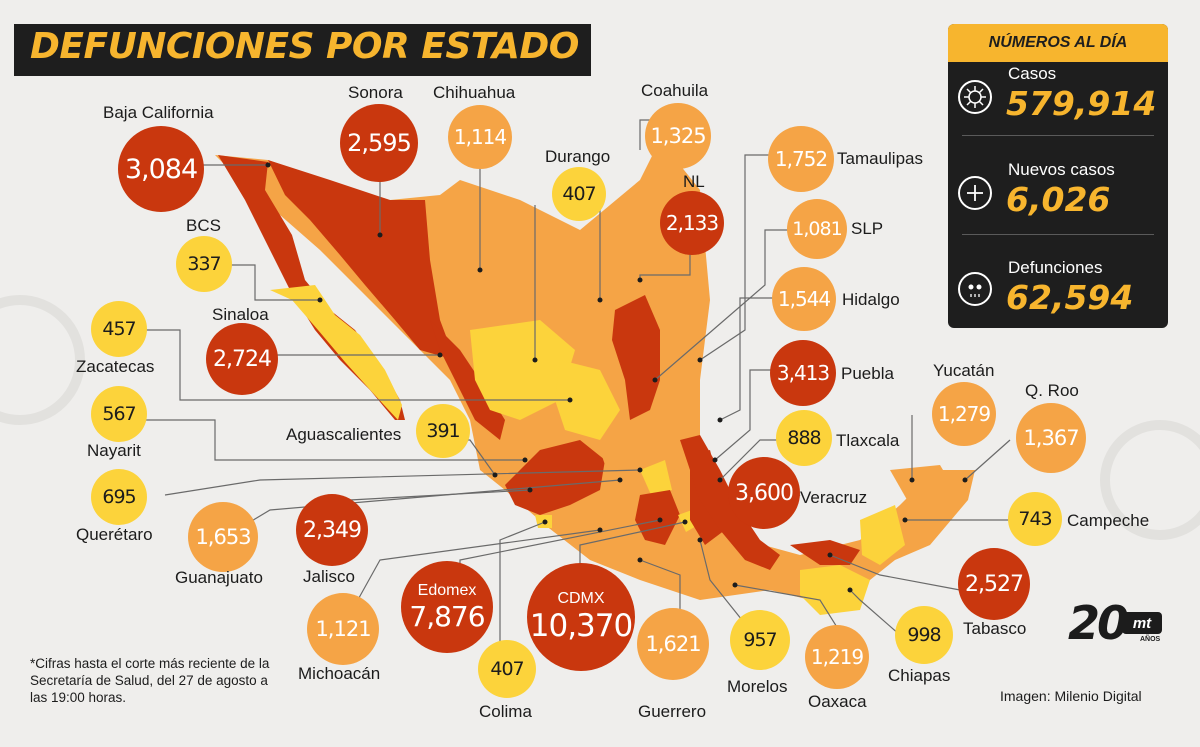  Describe the element at coordinates (835, 590) in the screenshot. I see `map-chiapas` at that location.